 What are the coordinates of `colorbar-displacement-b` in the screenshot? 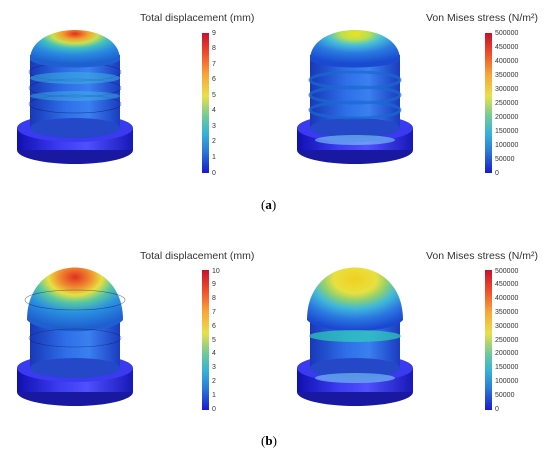 It's located at (205, 340).